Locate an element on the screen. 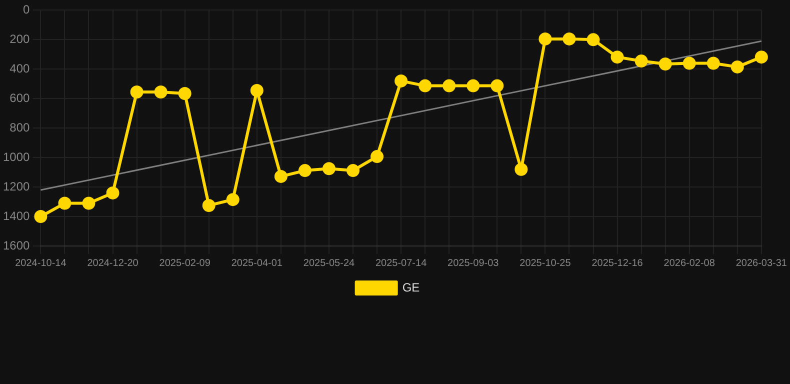 This screenshot has height=384, width=790. y-tick-label: 0 is located at coordinates (26, 9).